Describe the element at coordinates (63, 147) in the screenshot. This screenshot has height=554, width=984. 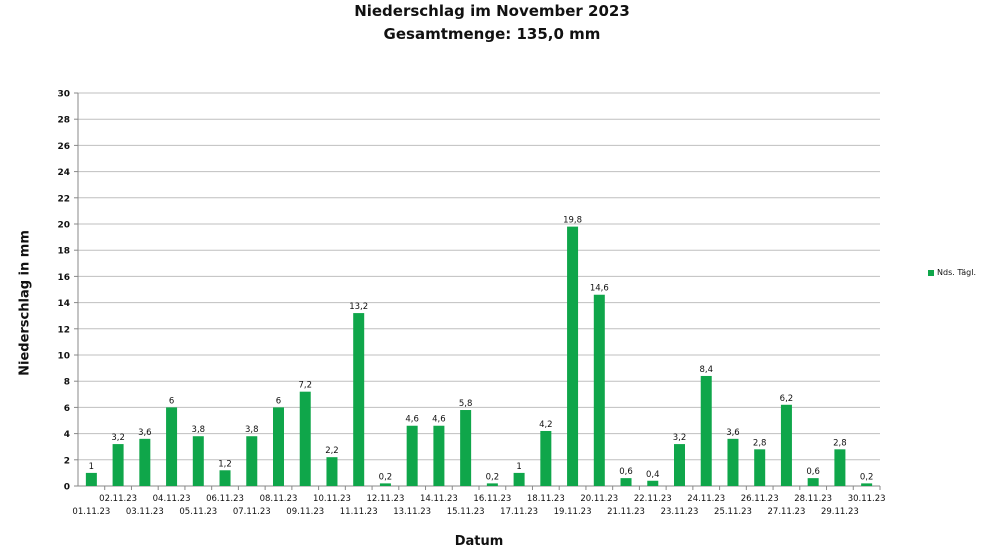
I see `y-tick-label: 26` at that location.